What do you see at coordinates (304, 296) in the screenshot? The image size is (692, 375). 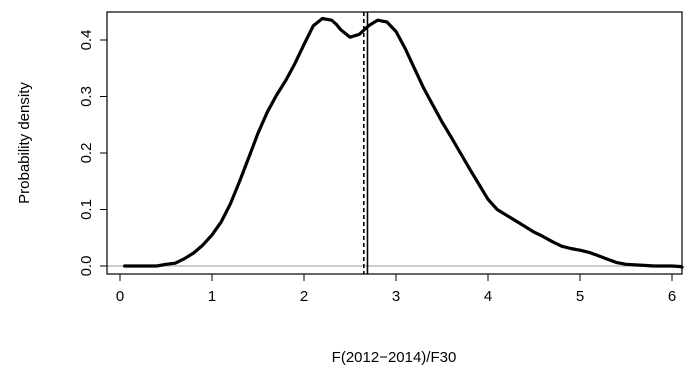 I see `x-tick-label: 2` at bounding box center [304, 296].